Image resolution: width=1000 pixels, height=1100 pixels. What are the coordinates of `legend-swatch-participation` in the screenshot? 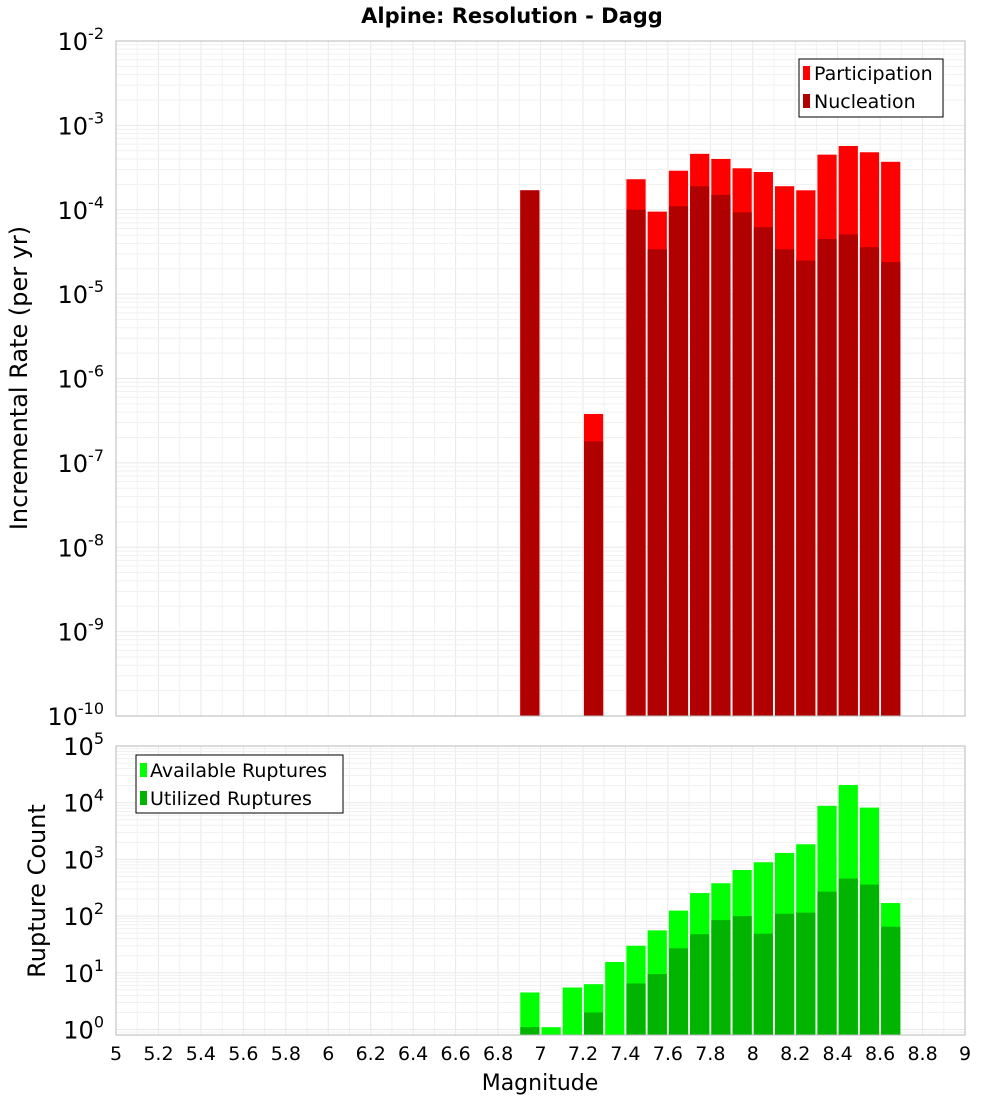 It's located at (806, 73).